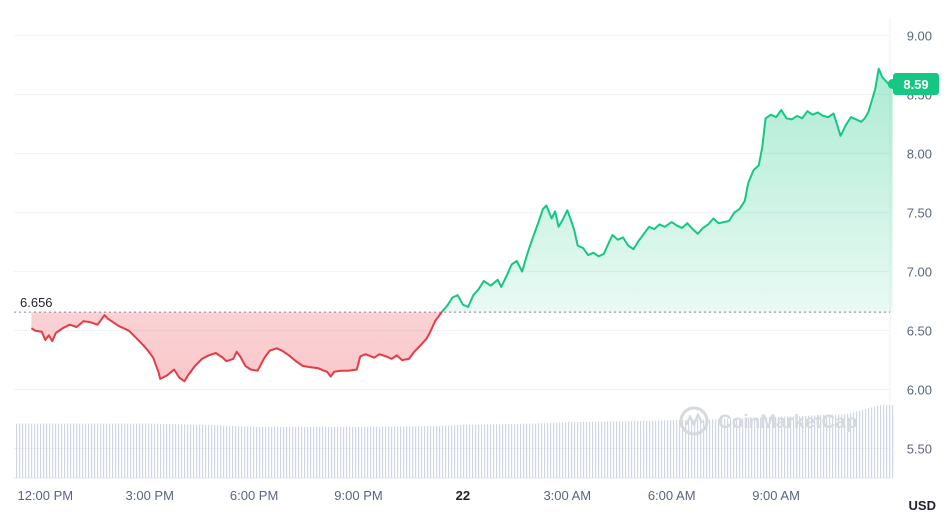 Image resolution: width=951 pixels, height=527 pixels. Describe the element at coordinates (776, 495) in the screenshot. I see `x-tick-label: 9:00 AM` at that location.